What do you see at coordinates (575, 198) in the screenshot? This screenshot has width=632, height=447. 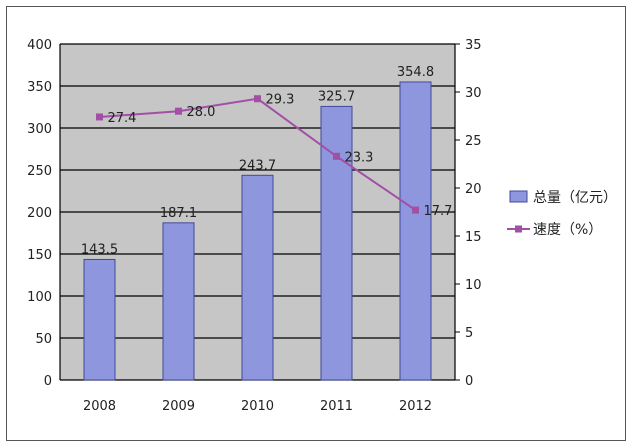 I see `legend-label: 总量（亿元）` at bounding box center [575, 198].